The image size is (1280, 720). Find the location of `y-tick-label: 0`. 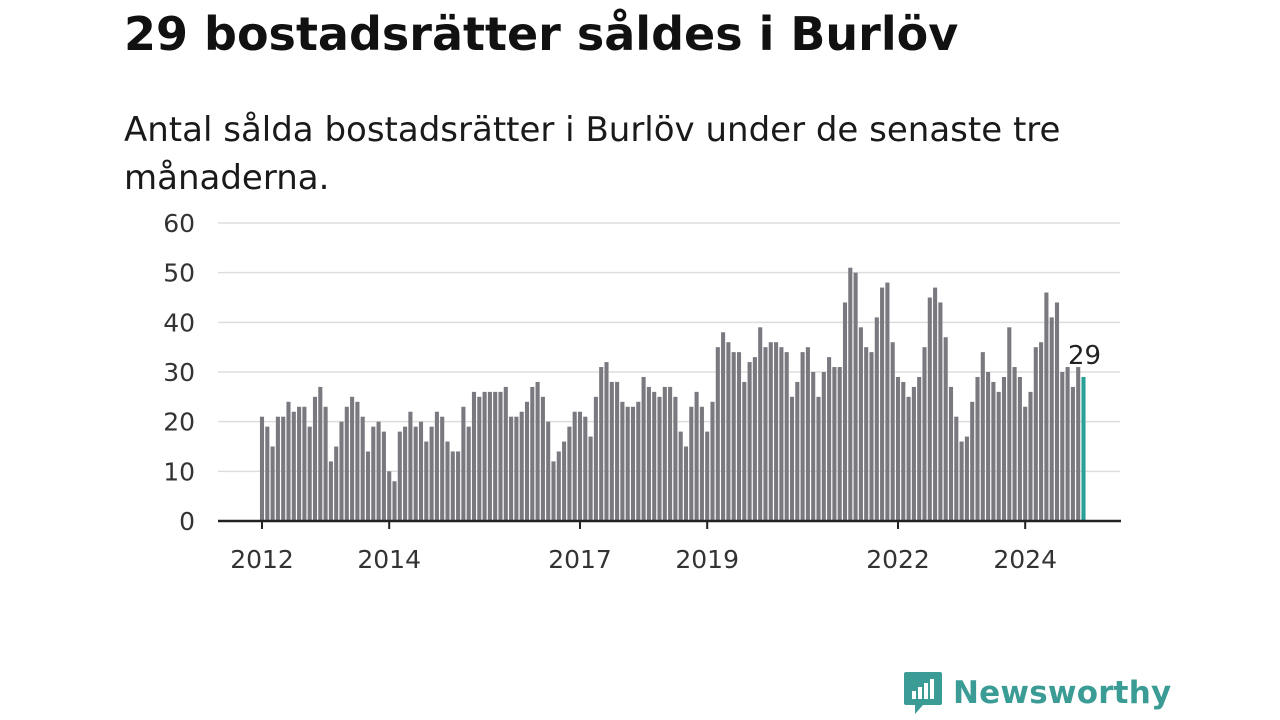

y-tick-label: 0 is located at coordinates (187, 521).